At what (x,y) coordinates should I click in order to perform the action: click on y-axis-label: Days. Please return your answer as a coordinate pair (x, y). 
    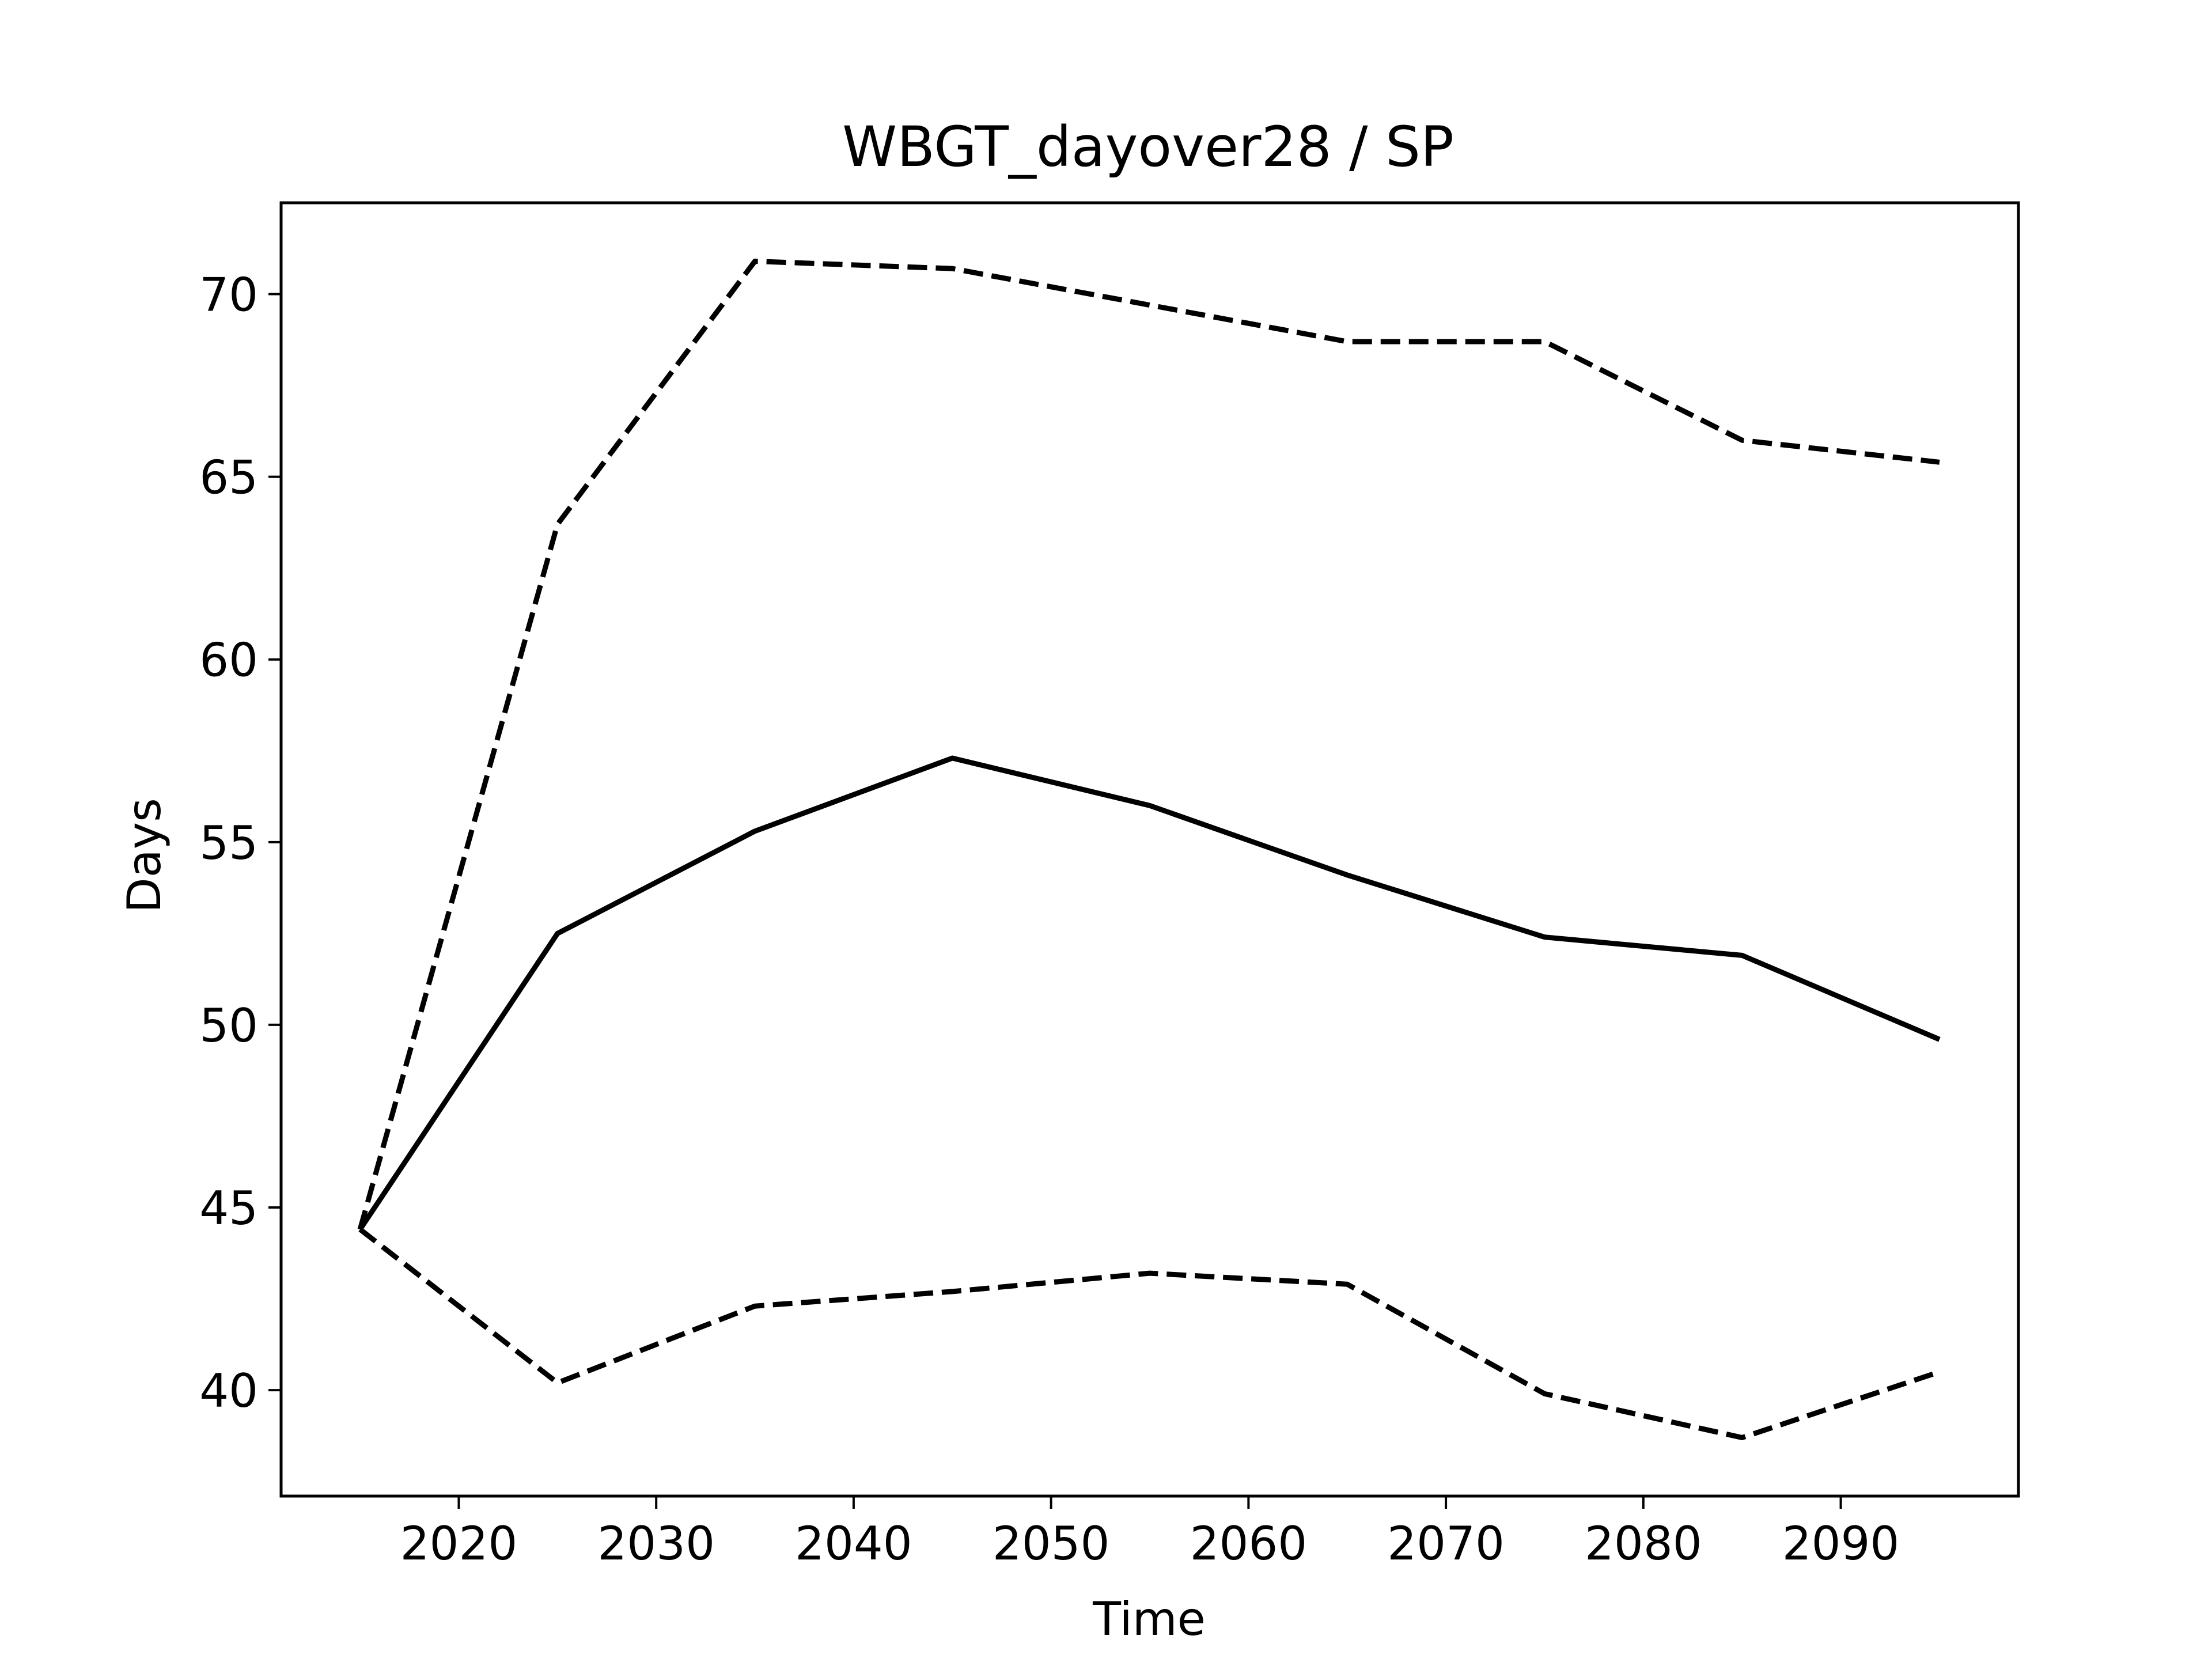
    Looking at the image, I should click on (144, 855).